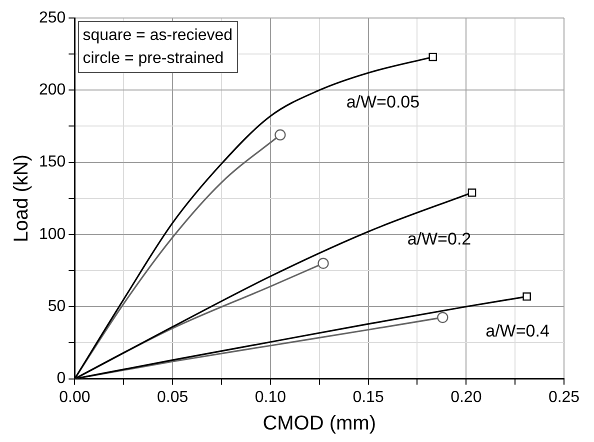  I want to click on y-tick-label: 250, so click(52, 17).